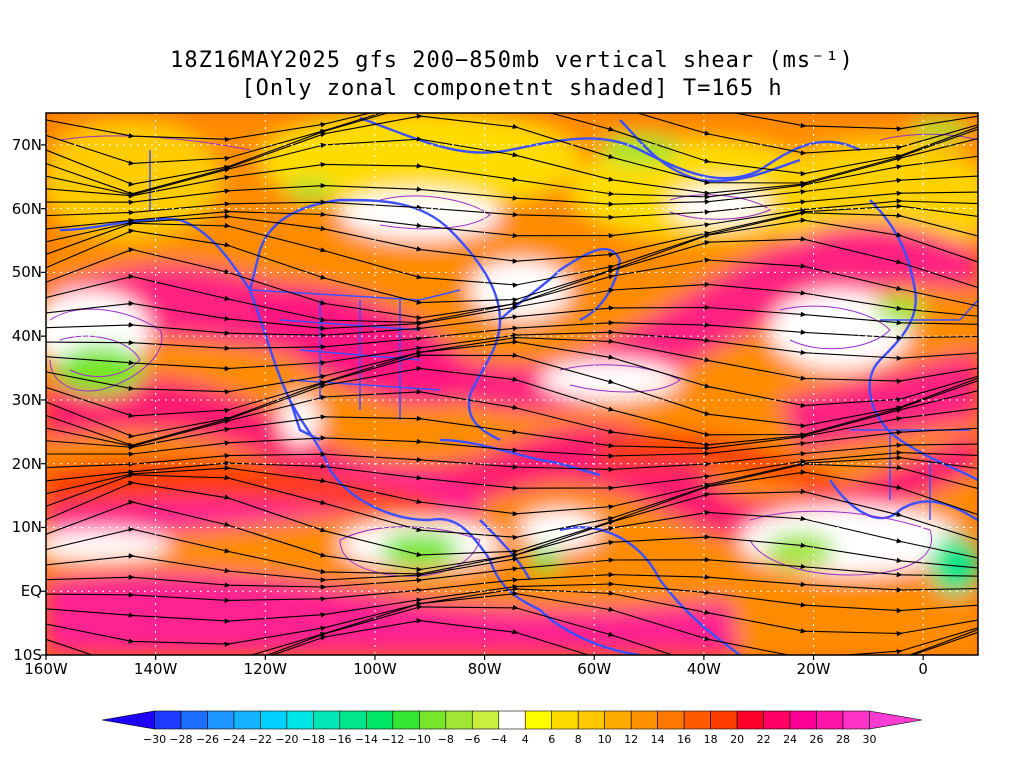  Describe the element at coordinates (525, 739) in the screenshot. I see `colorbar-label: 4` at that location.